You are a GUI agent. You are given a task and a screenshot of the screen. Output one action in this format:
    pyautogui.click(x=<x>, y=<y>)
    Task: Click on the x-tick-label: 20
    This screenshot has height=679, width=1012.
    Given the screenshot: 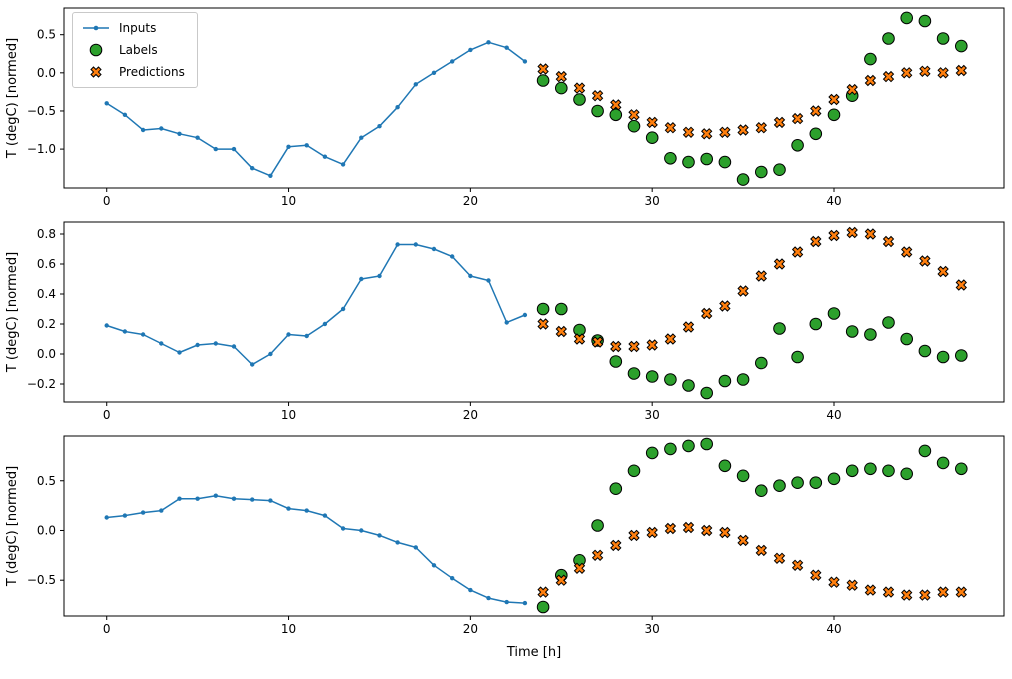 What is the action you would take?
    pyautogui.click(x=470, y=201)
    